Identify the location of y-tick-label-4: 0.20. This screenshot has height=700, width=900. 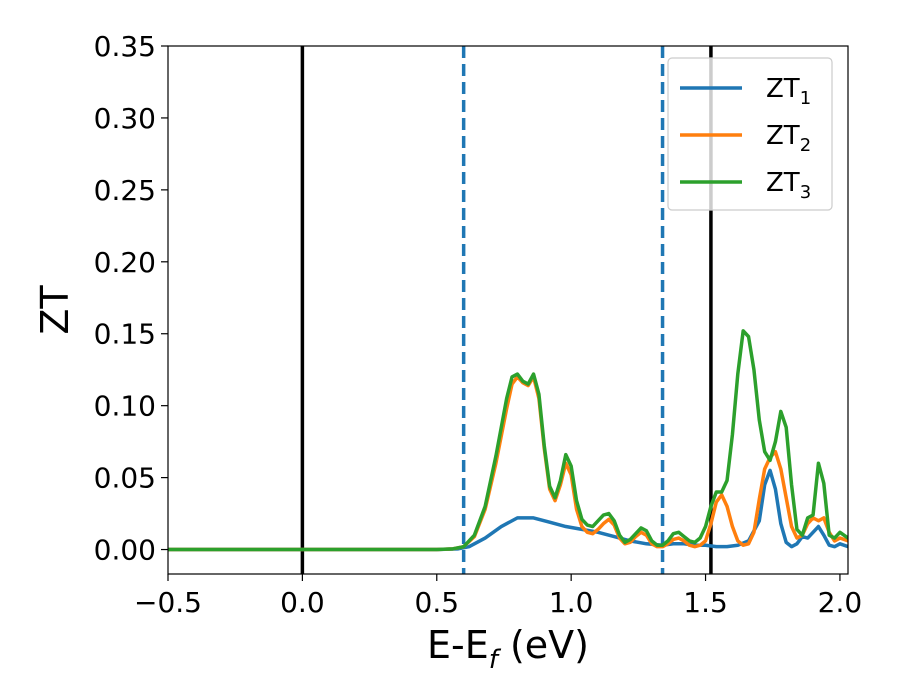
(125, 262).